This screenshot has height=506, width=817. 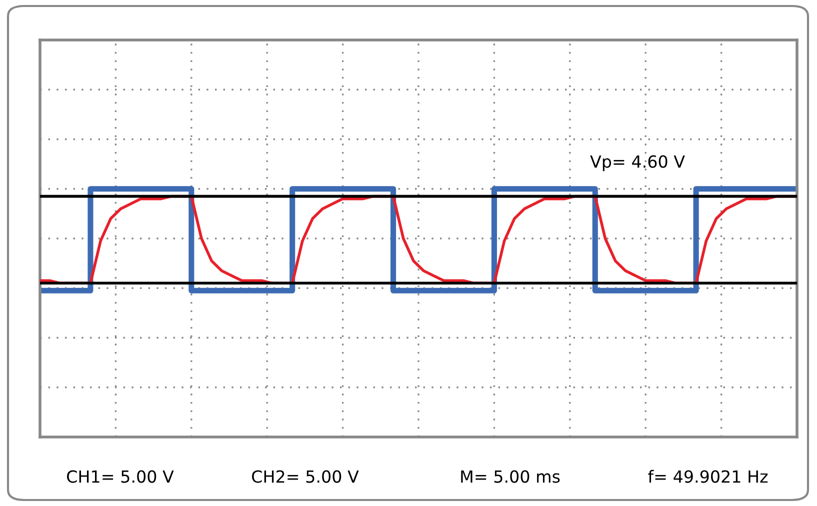 What do you see at coordinates (120, 476) in the screenshot?
I see `text: CH1= 5.00 V` at bounding box center [120, 476].